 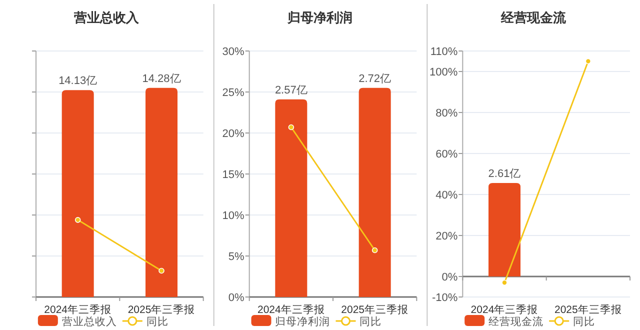 What do you see at coordinates (533, 17) in the screenshot?
I see `chart-title: 经营现金流` at bounding box center [533, 17].